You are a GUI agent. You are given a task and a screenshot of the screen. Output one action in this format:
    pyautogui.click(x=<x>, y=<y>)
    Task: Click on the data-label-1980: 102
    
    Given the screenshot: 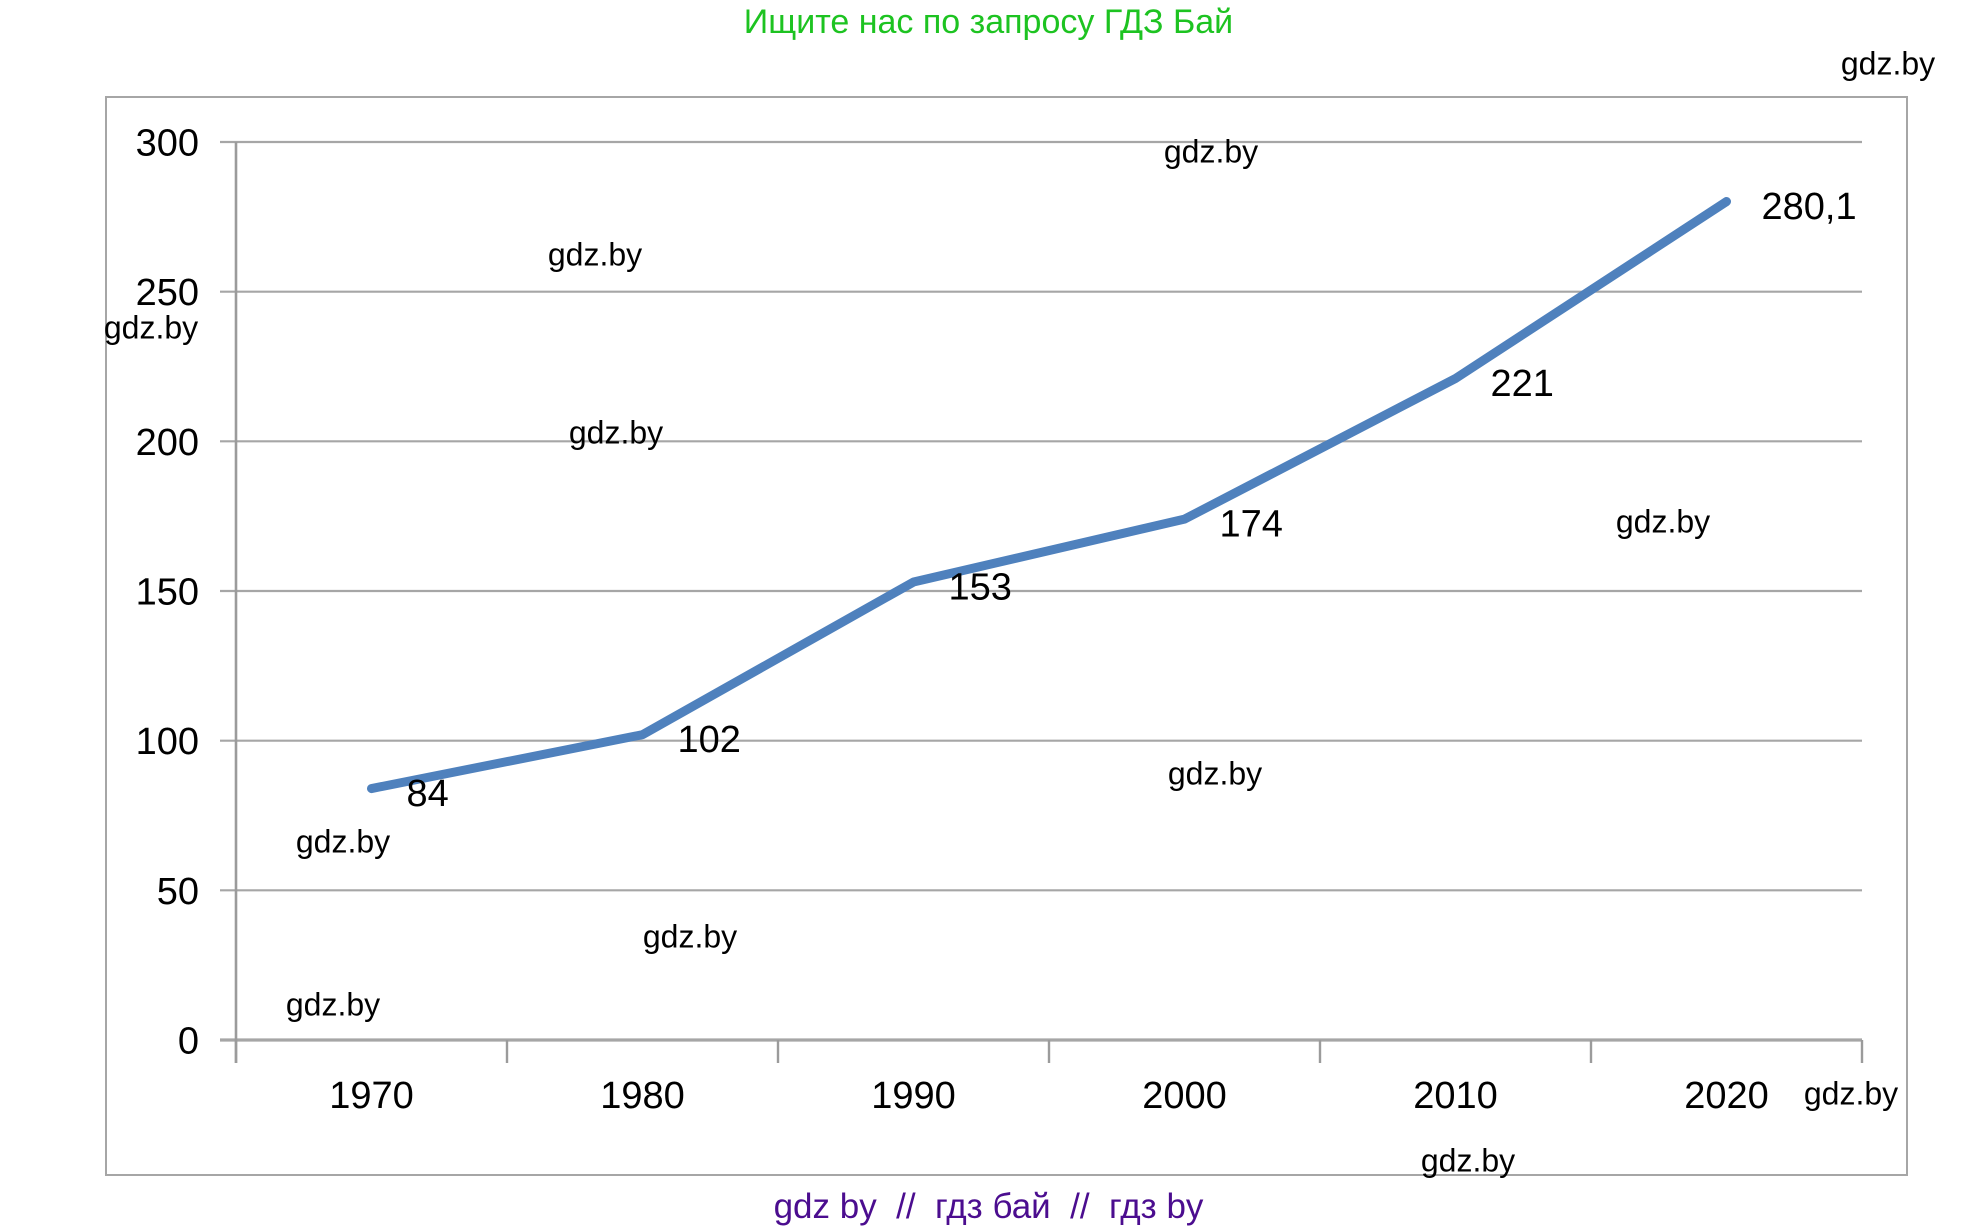 What is the action you would take?
    pyautogui.click(x=709, y=740)
    